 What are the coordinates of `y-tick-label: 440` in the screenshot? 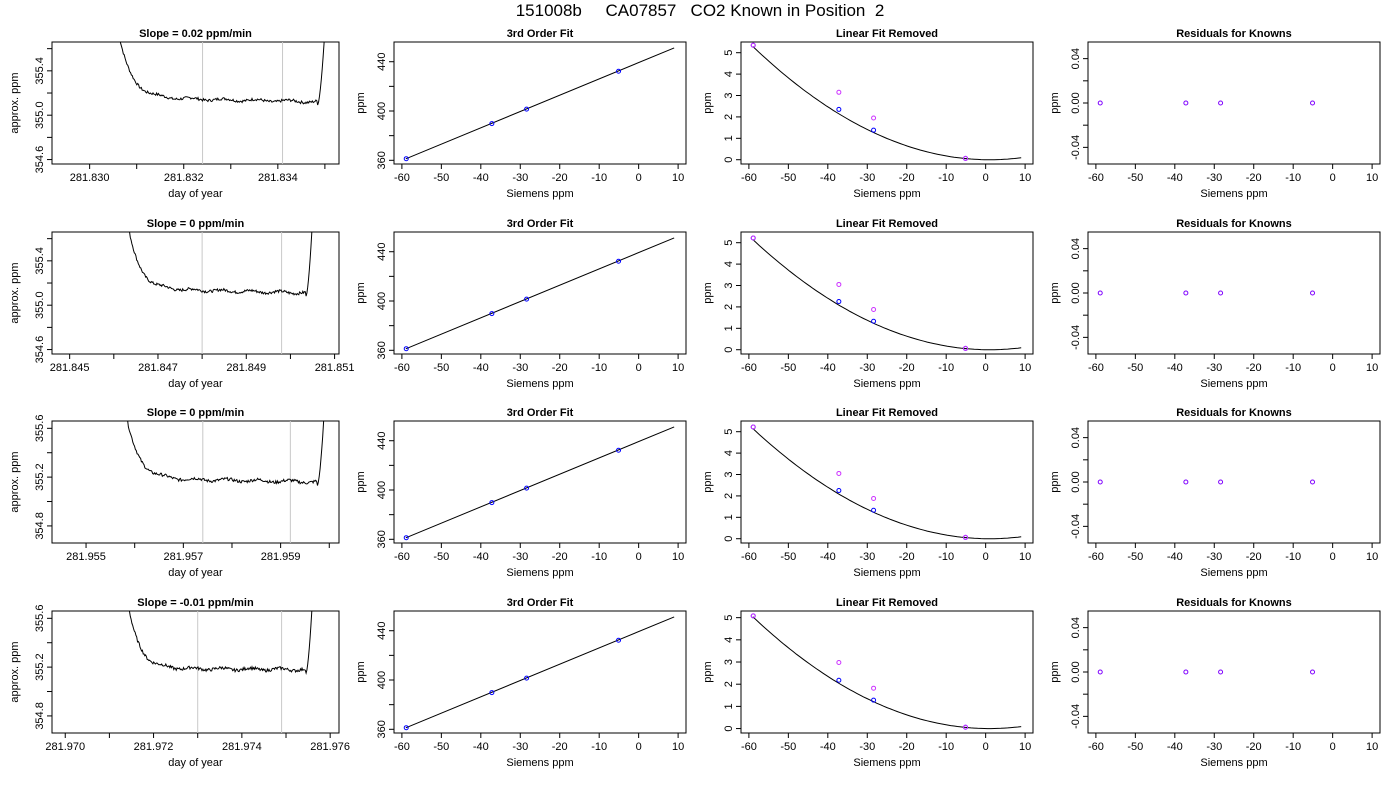 It's located at (382, 252).